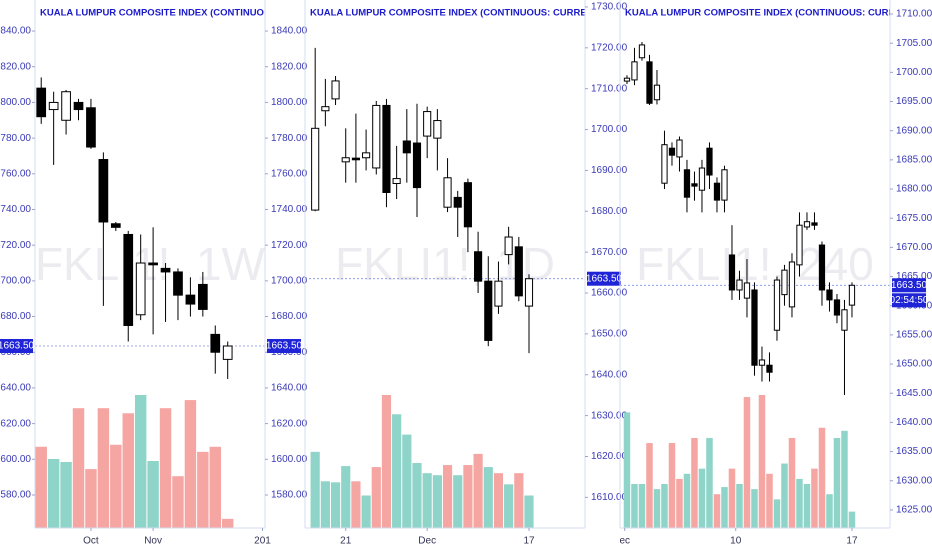 The height and width of the screenshot is (550, 932). I want to click on y-tick-label: 1640.00, so click(609, 374).